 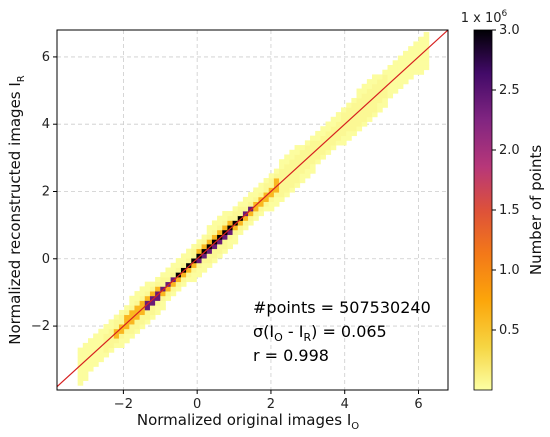 What do you see at coordinates (342, 307) in the screenshot?
I see `points-annotation: #points = 507530240` at bounding box center [342, 307].